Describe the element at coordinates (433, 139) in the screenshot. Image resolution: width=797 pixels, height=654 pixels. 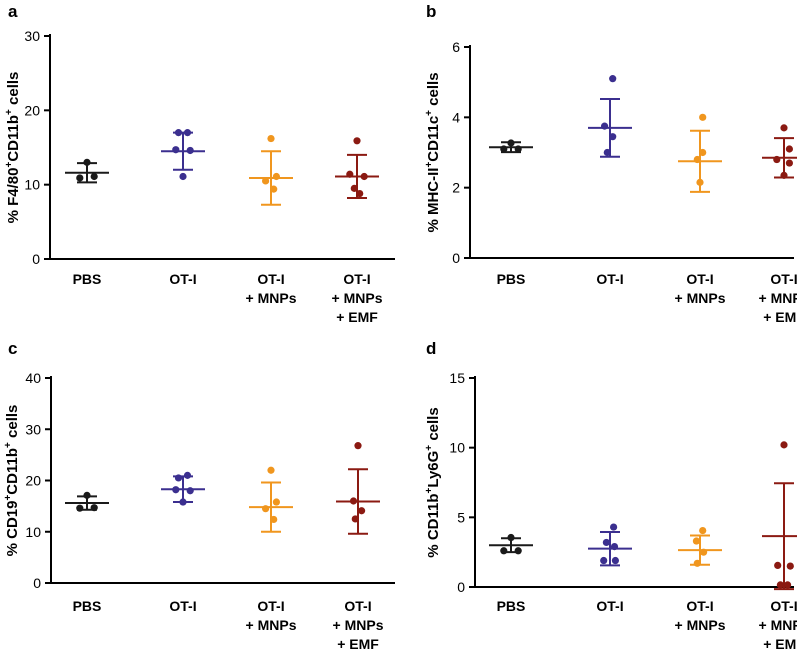
I see `y-axis-label-part: CD11c` at that location.